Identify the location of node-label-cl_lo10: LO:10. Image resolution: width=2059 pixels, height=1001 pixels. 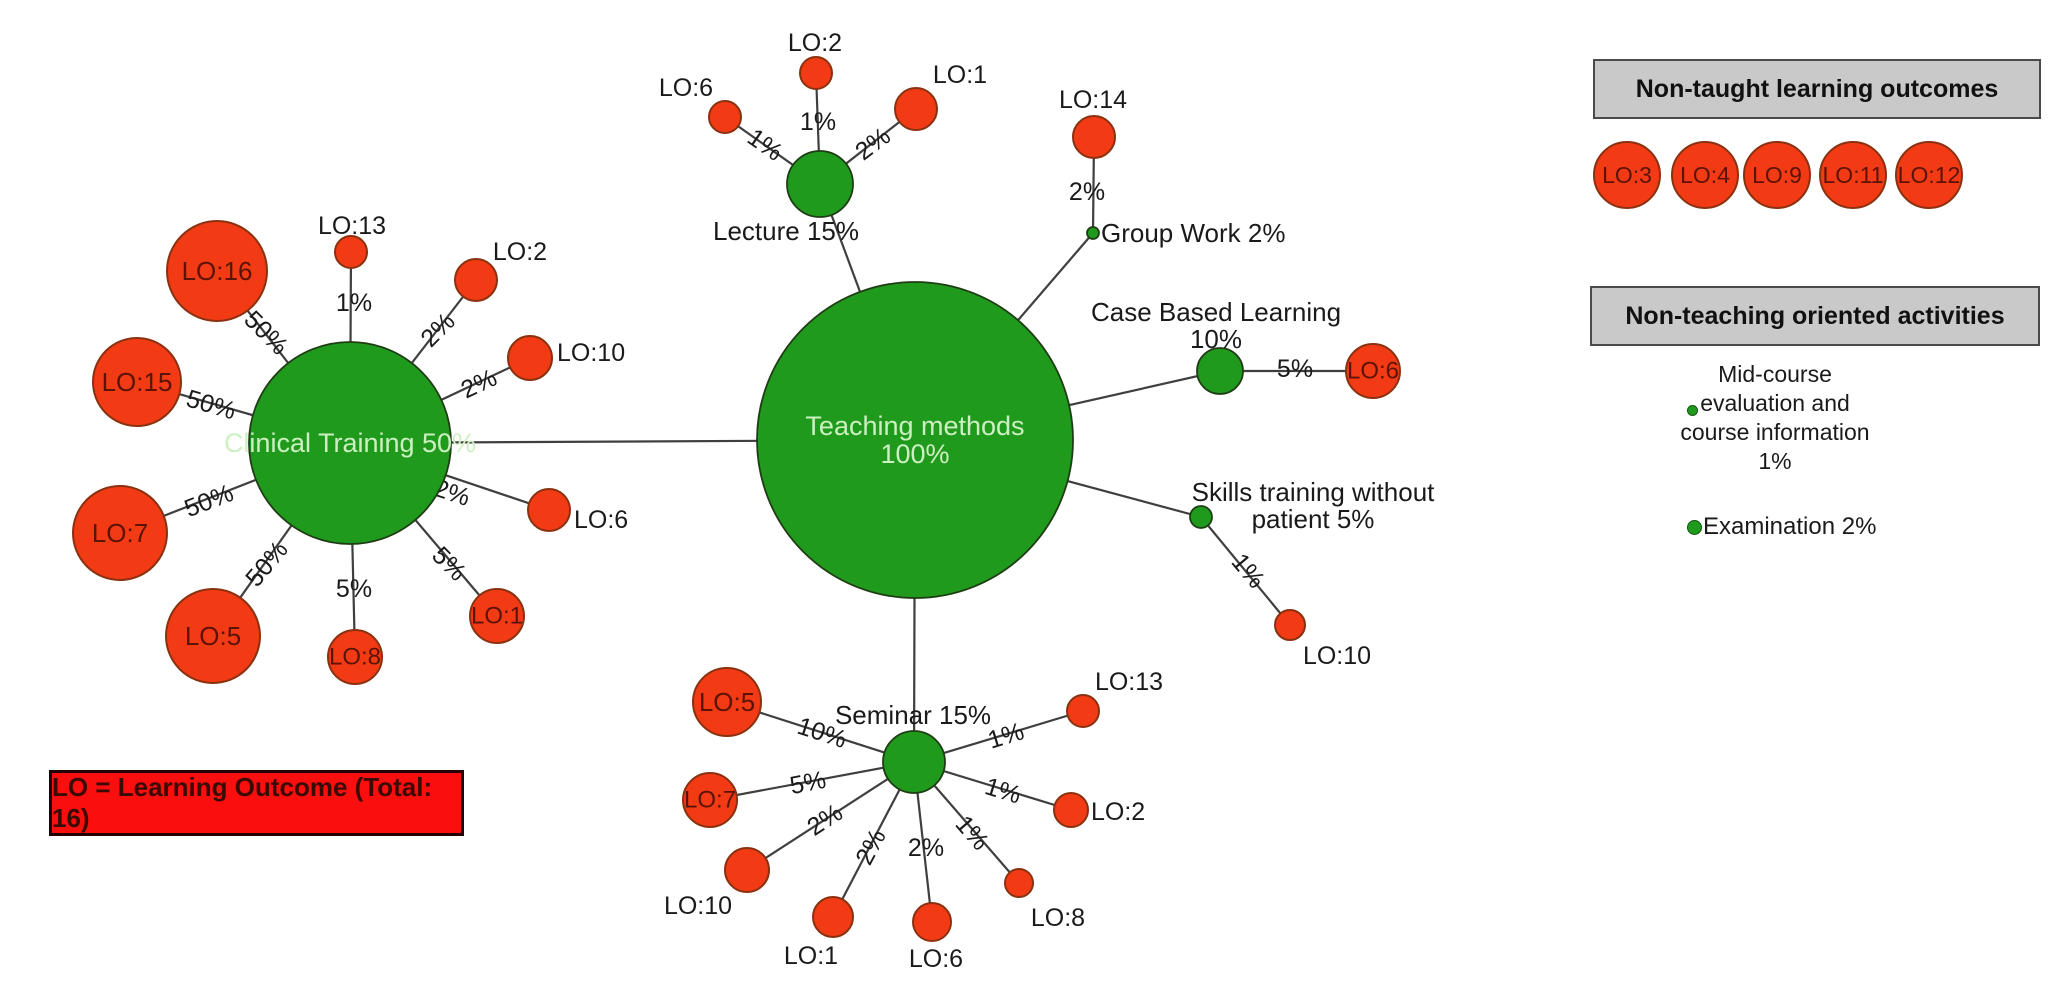
(591, 353).